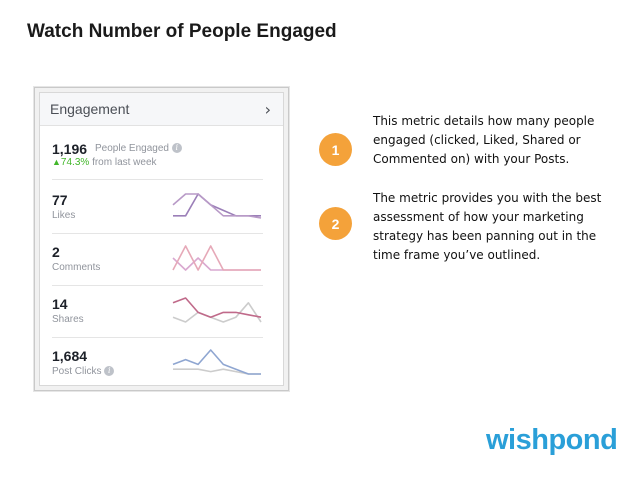 This screenshot has width=638, height=479. I want to click on post-clicks-sparkline, so click(216, 362).